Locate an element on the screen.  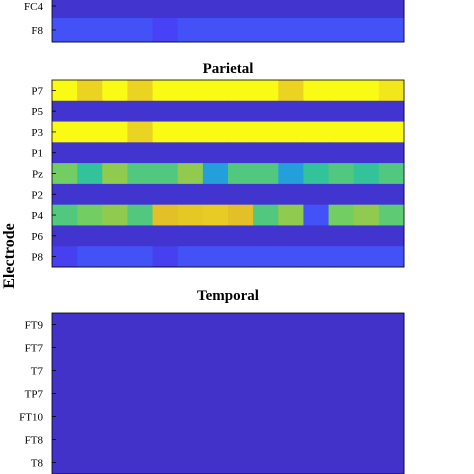
y-tick-label: P4 is located at coordinates (37, 216).